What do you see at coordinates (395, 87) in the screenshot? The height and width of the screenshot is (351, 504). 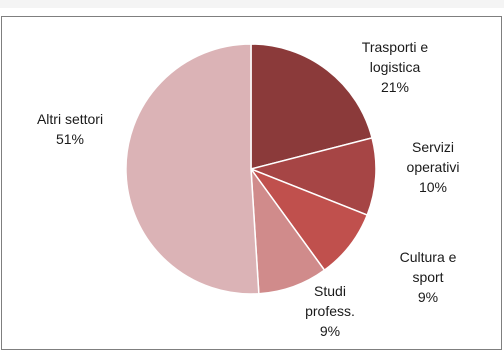 I see `slice-value-label-0: 21%` at bounding box center [395, 87].